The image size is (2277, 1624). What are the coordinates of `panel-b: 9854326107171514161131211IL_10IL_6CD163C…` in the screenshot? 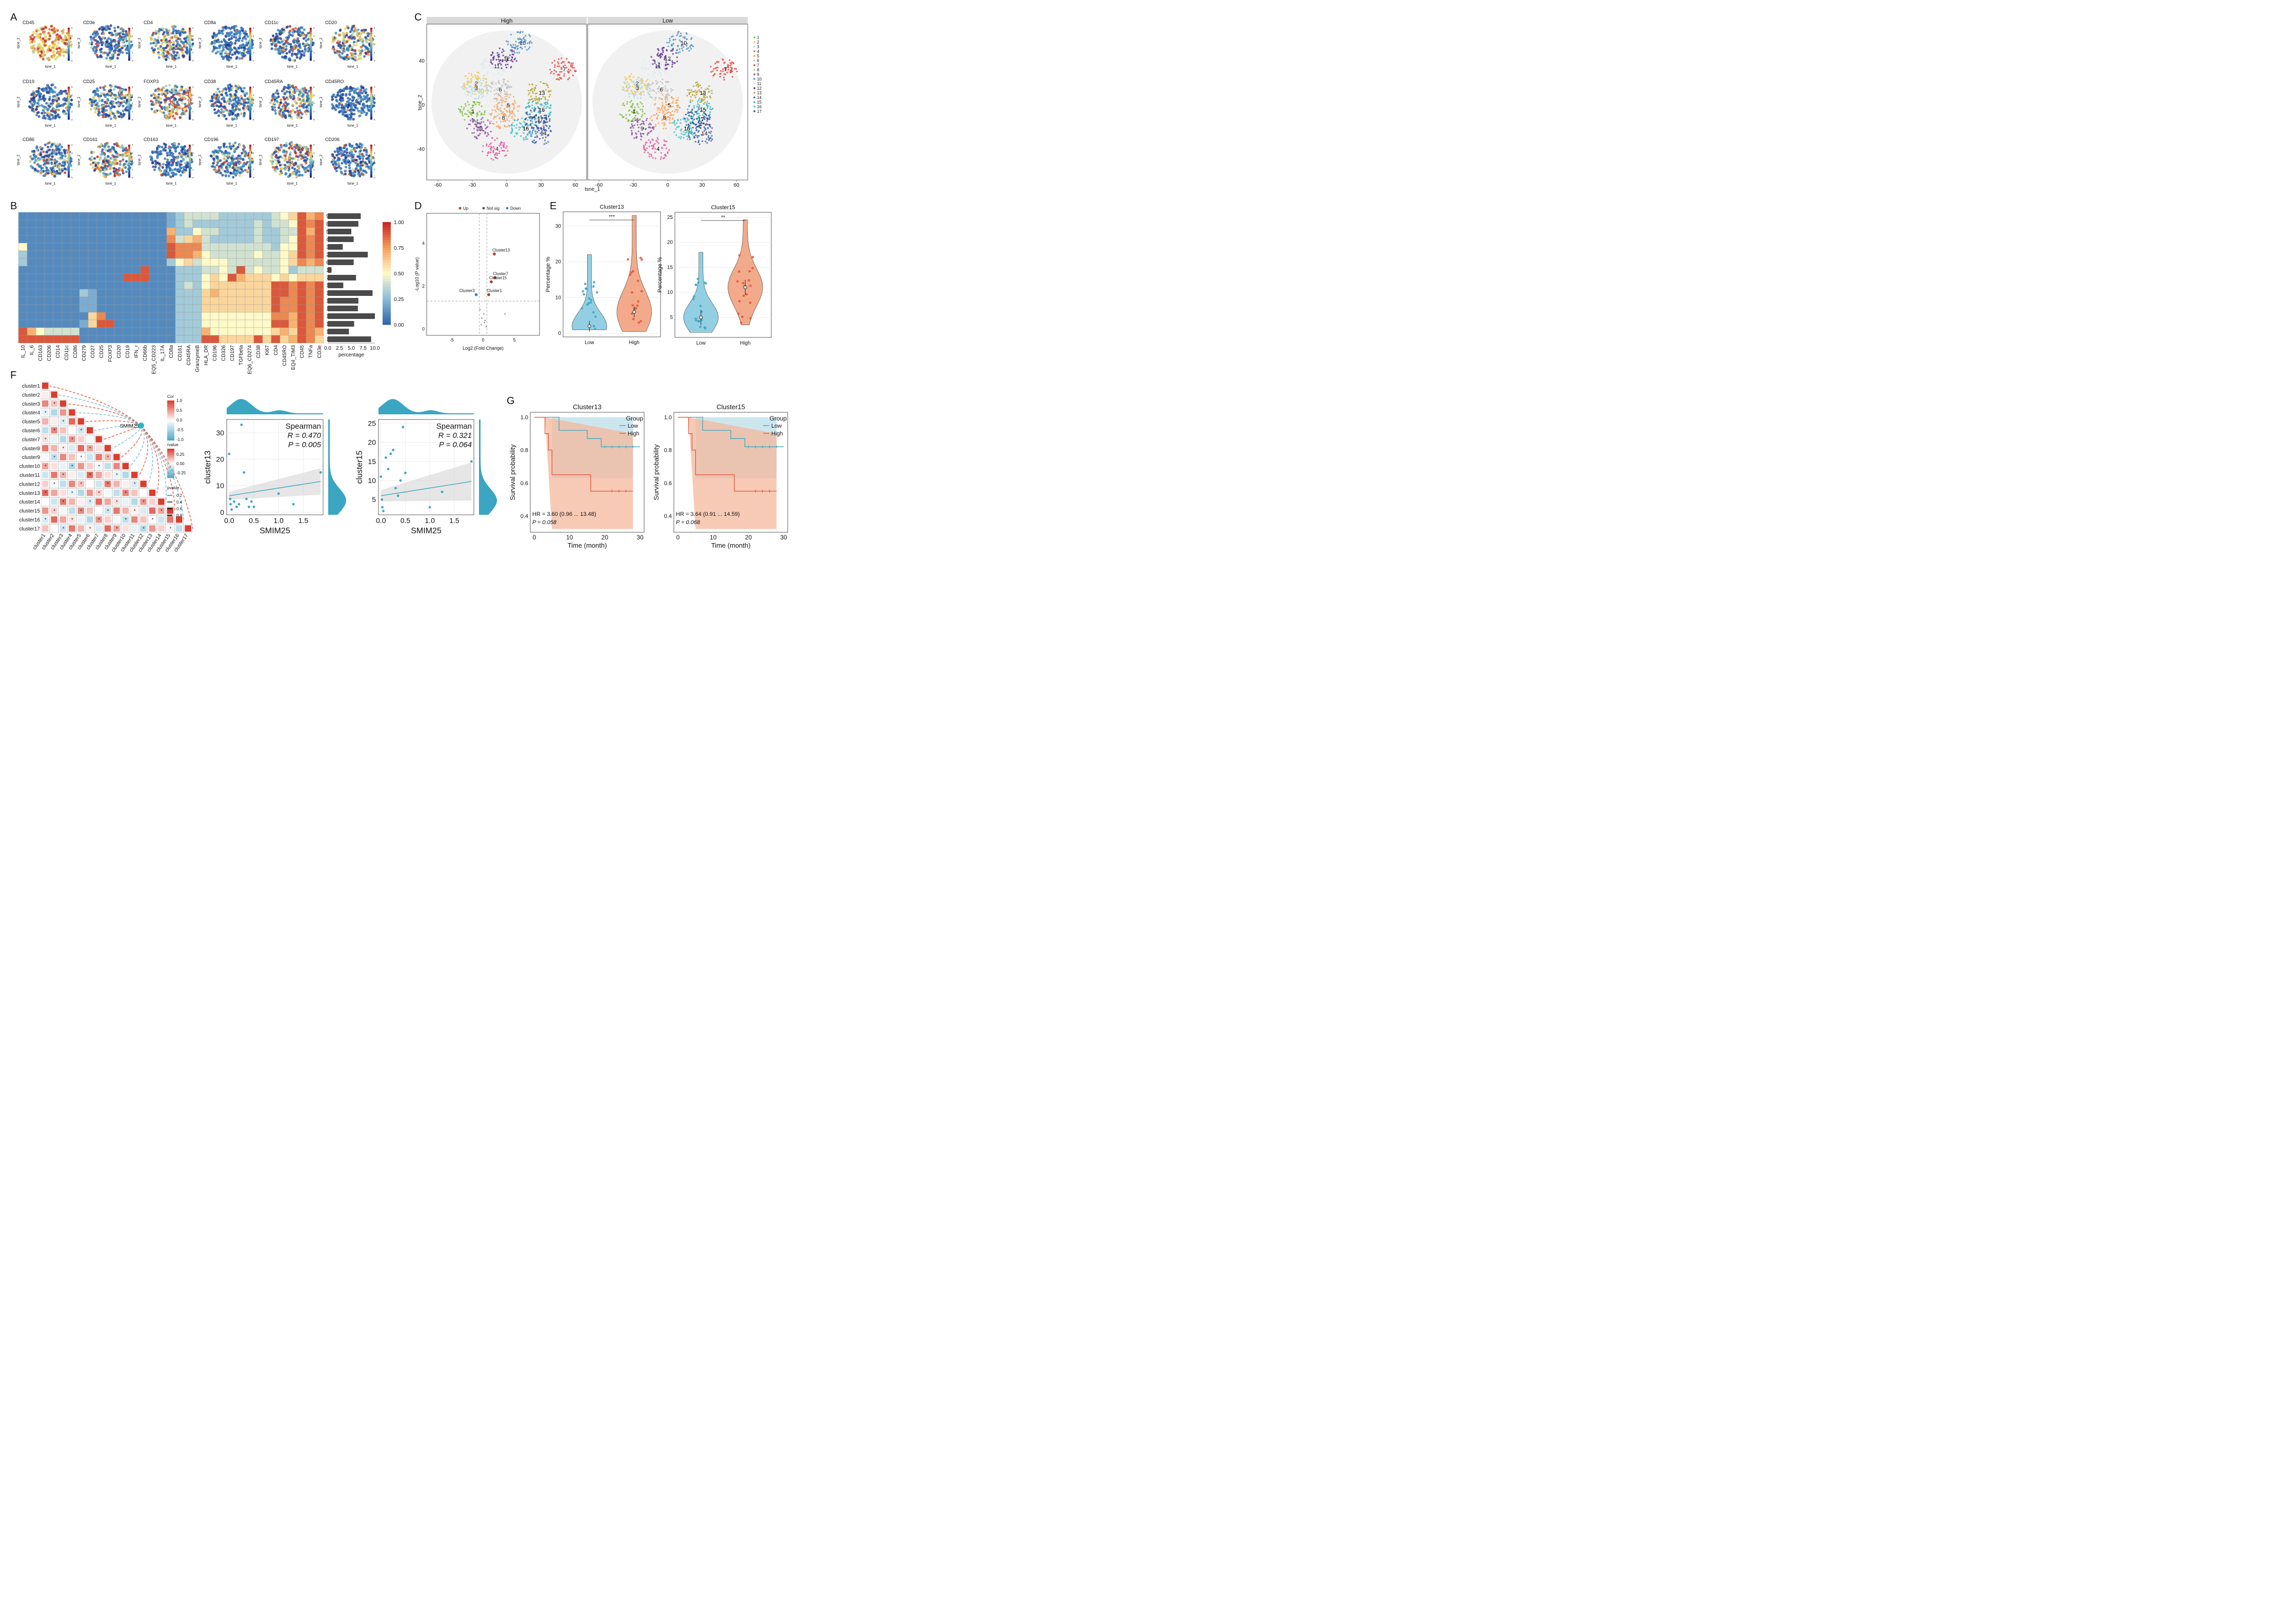 It's located at (211, 293).